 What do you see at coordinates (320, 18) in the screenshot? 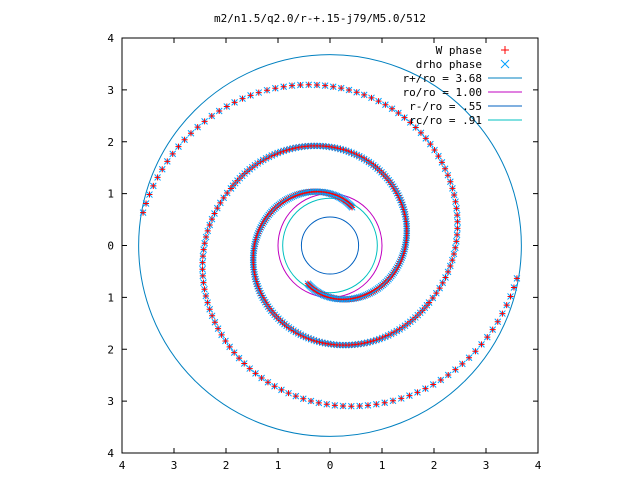
I see `chart-title: m2/n1.5/q2.0/r-+.15-j79/M5.0/512` at bounding box center [320, 18].